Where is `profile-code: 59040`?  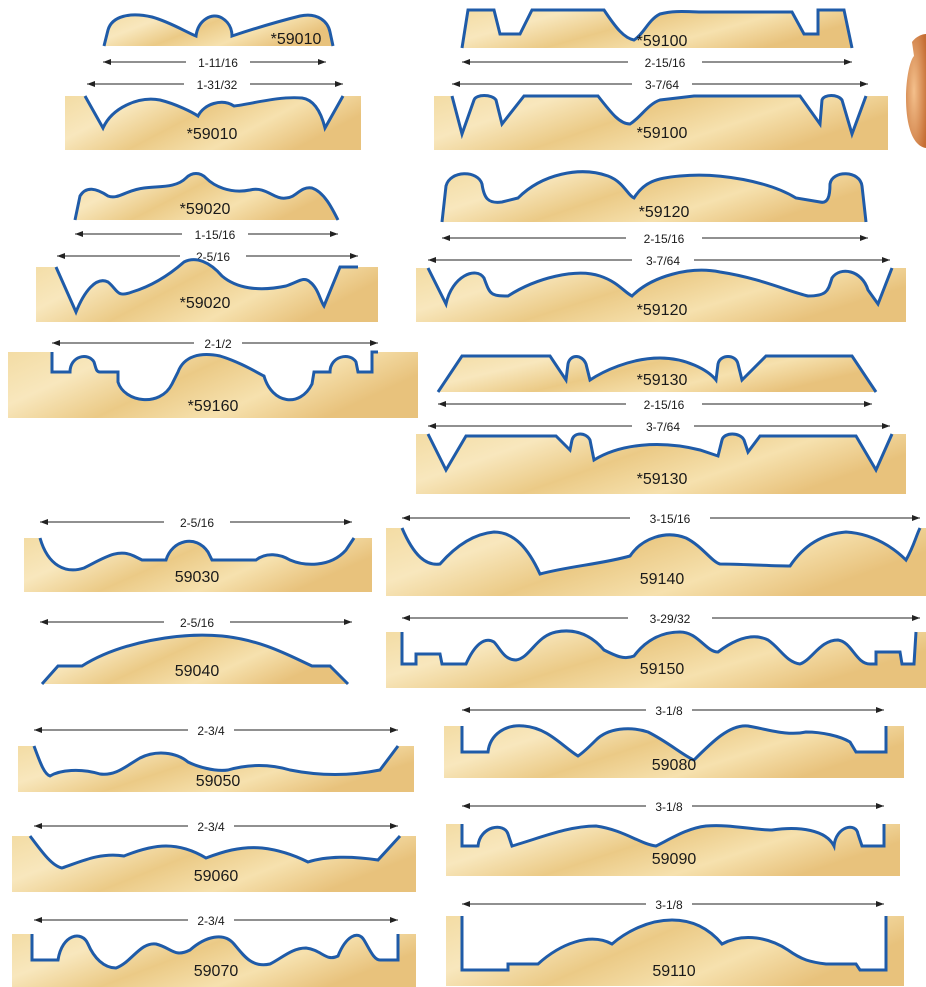 profile-code: 59040 is located at coordinates (197, 671).